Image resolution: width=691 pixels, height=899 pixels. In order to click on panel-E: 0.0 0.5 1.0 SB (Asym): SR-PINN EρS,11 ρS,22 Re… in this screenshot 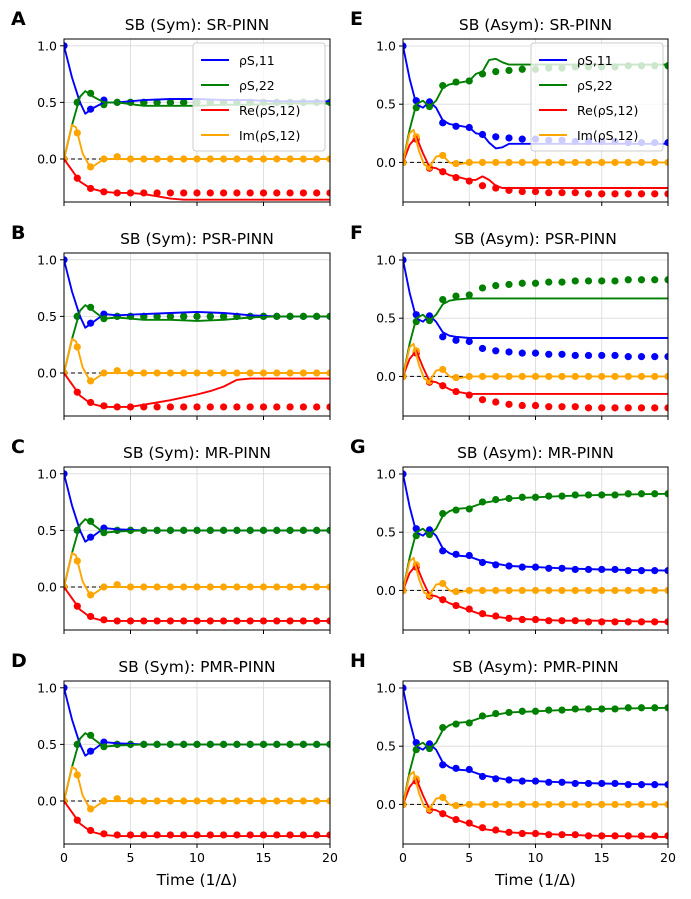, I will do `click(509, 107)`.